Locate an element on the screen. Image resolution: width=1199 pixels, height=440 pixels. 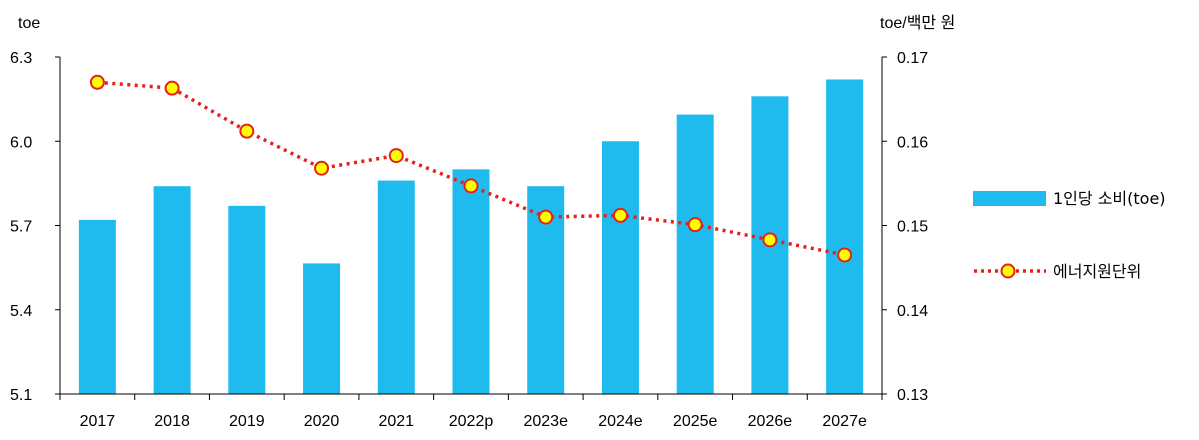
bar-2024e is located at coordinates (620, 267).